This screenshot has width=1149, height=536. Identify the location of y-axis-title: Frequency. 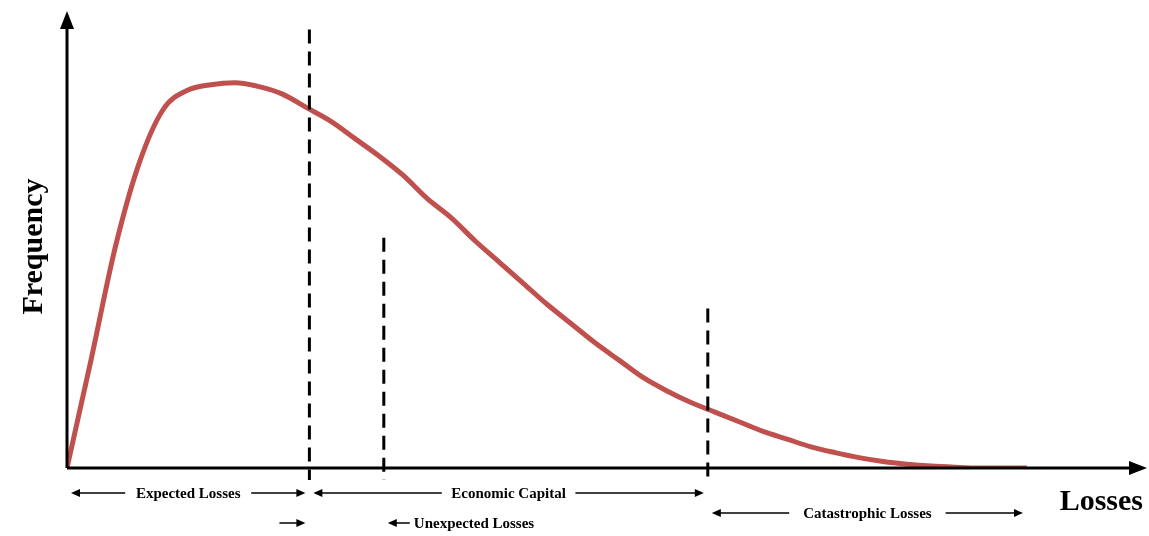
(31, 246).